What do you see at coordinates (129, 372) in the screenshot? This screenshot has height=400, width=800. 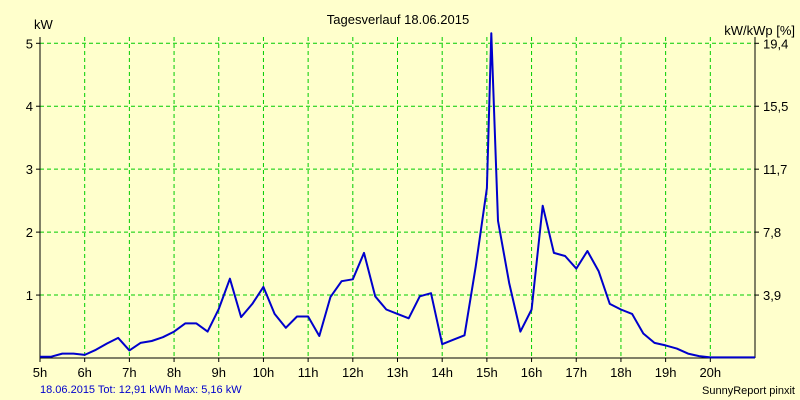 I see `x-tick-label: 7h` at bounding box center [129, 372].